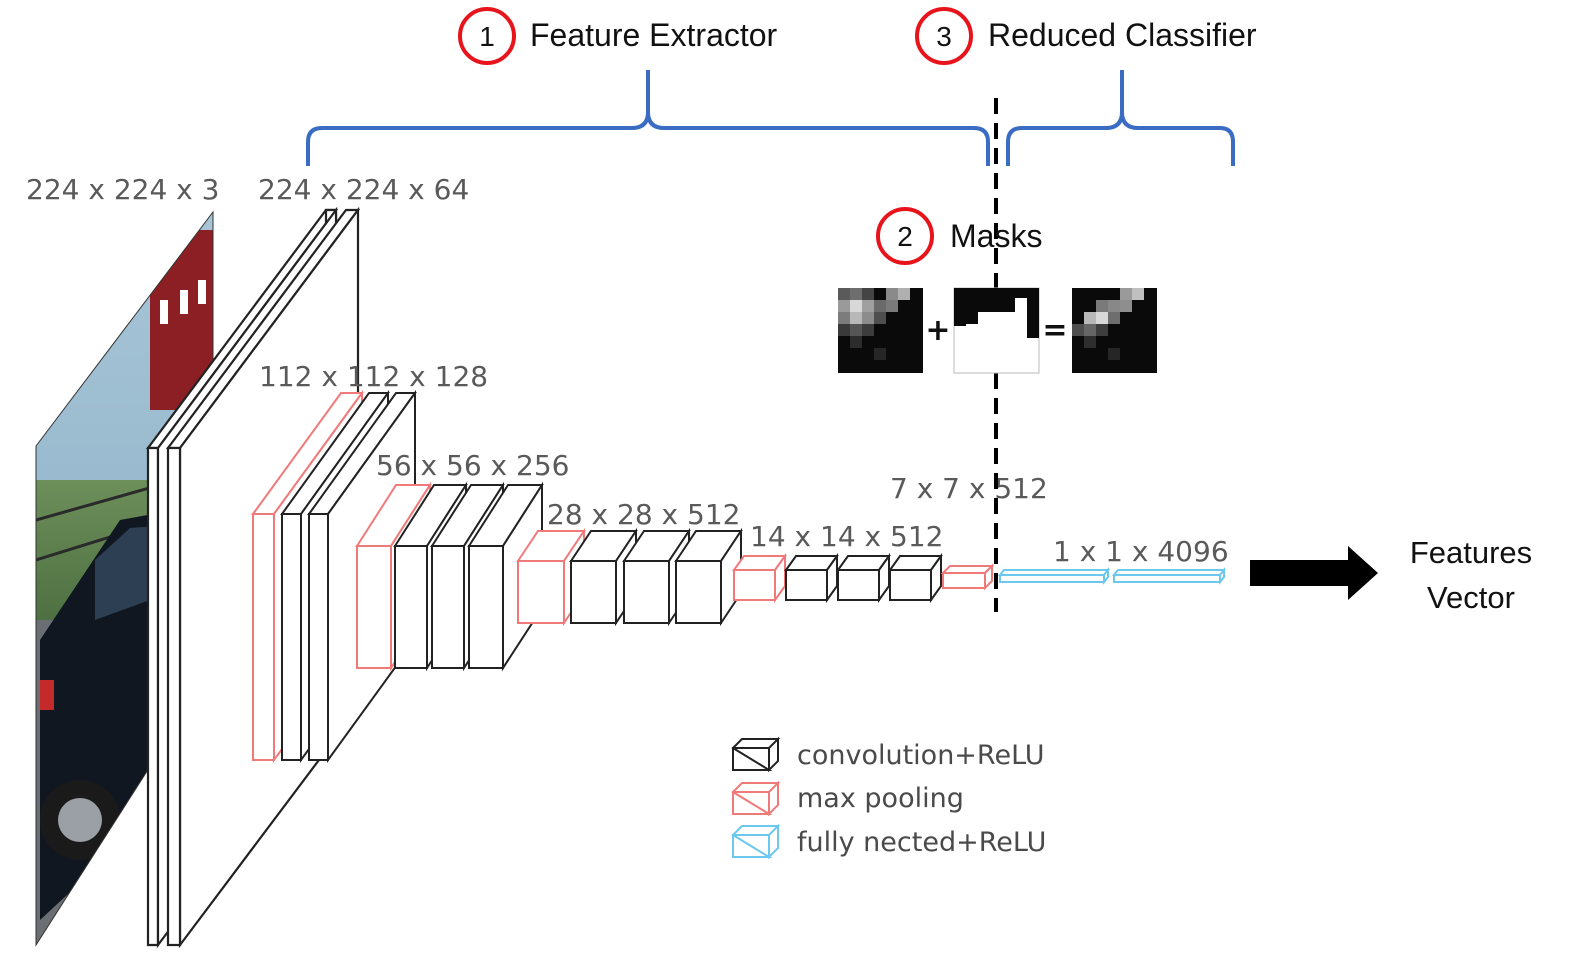 The image size is (1575, 973). Describe the element at coordinates (837, 578) in the screenshot. I see `conv5-block` at that location.